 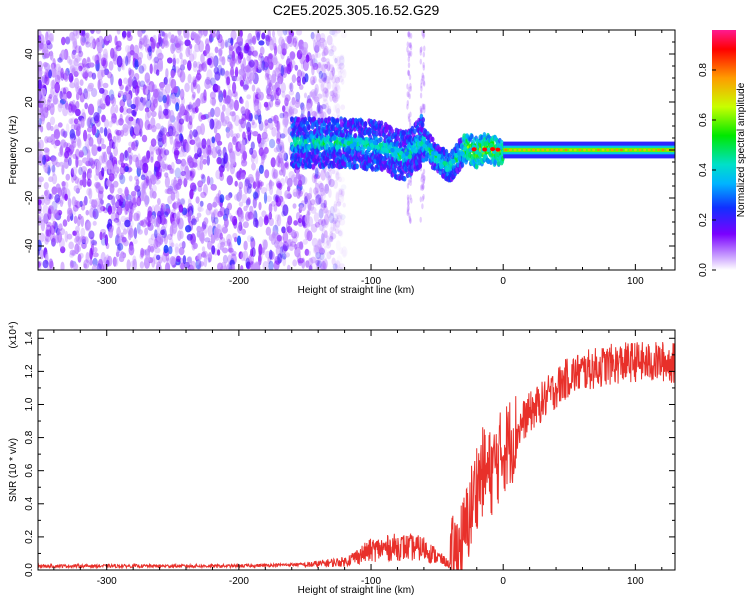 I want to click on x-tick-label: -200, so click(x=239, y=281).